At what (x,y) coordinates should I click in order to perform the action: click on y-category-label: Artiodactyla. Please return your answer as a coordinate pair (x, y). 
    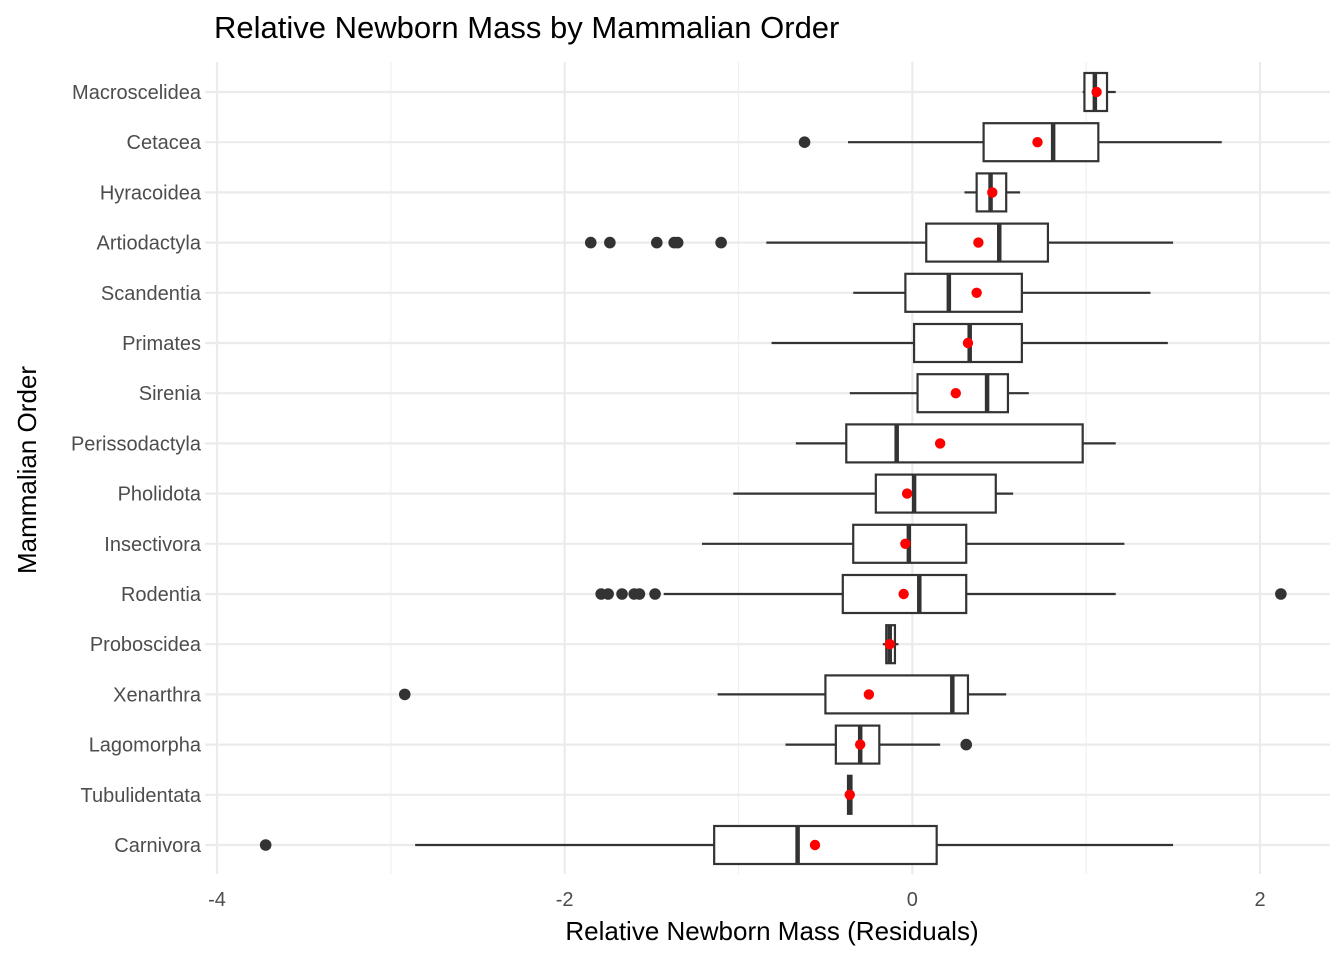
    Looking at the image, I should click on (149, 244).